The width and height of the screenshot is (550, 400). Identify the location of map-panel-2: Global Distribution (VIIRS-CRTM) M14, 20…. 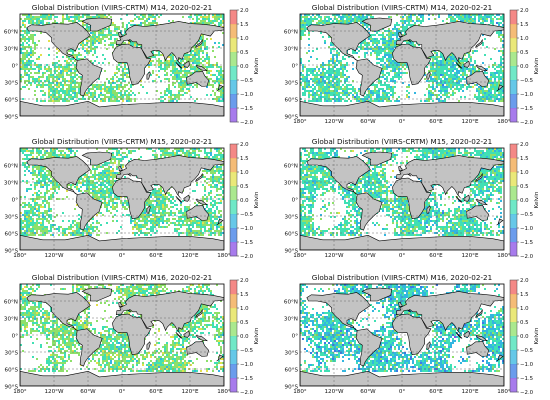
(412, 64).